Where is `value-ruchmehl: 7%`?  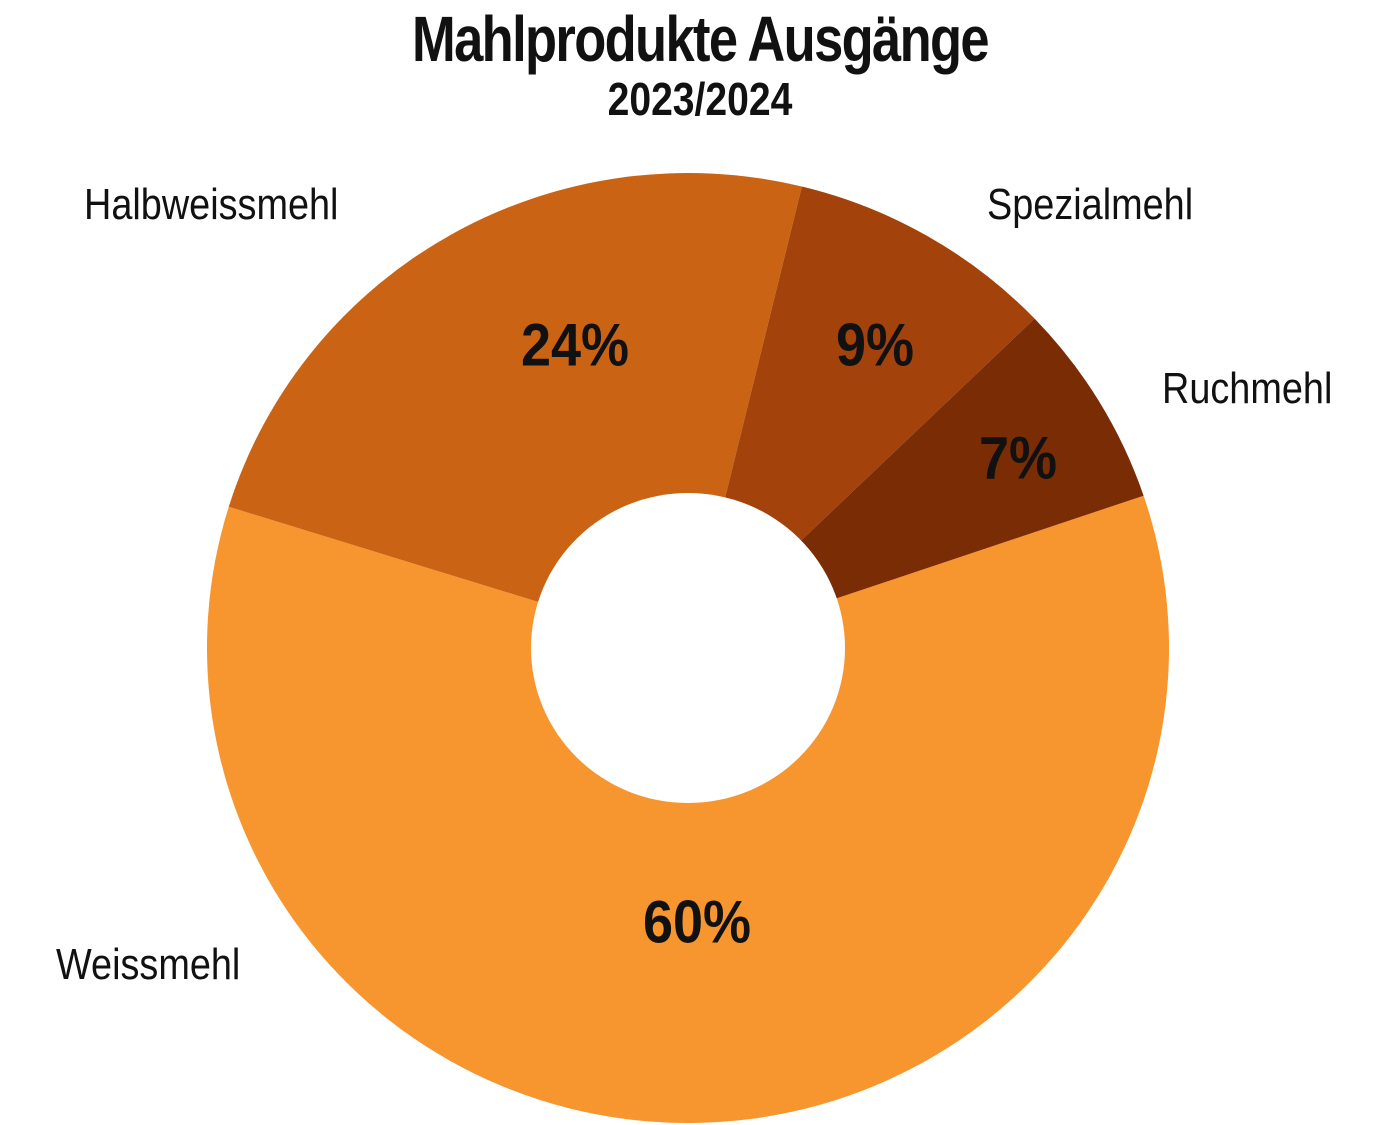
value-ruchmehl: 7% is located at coordinates (1018, 458).